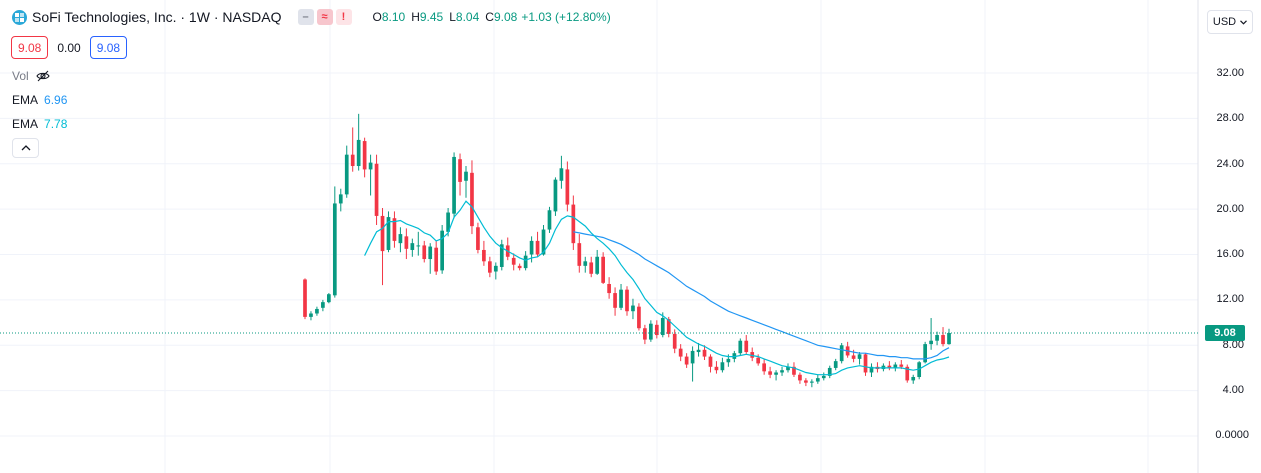 The height and width of the screenshot is (473, 1261). What do you see at coordinates (343, 17) in the screenshot?
I see `data-problem-flag: !` at bounding box center [343, 17].